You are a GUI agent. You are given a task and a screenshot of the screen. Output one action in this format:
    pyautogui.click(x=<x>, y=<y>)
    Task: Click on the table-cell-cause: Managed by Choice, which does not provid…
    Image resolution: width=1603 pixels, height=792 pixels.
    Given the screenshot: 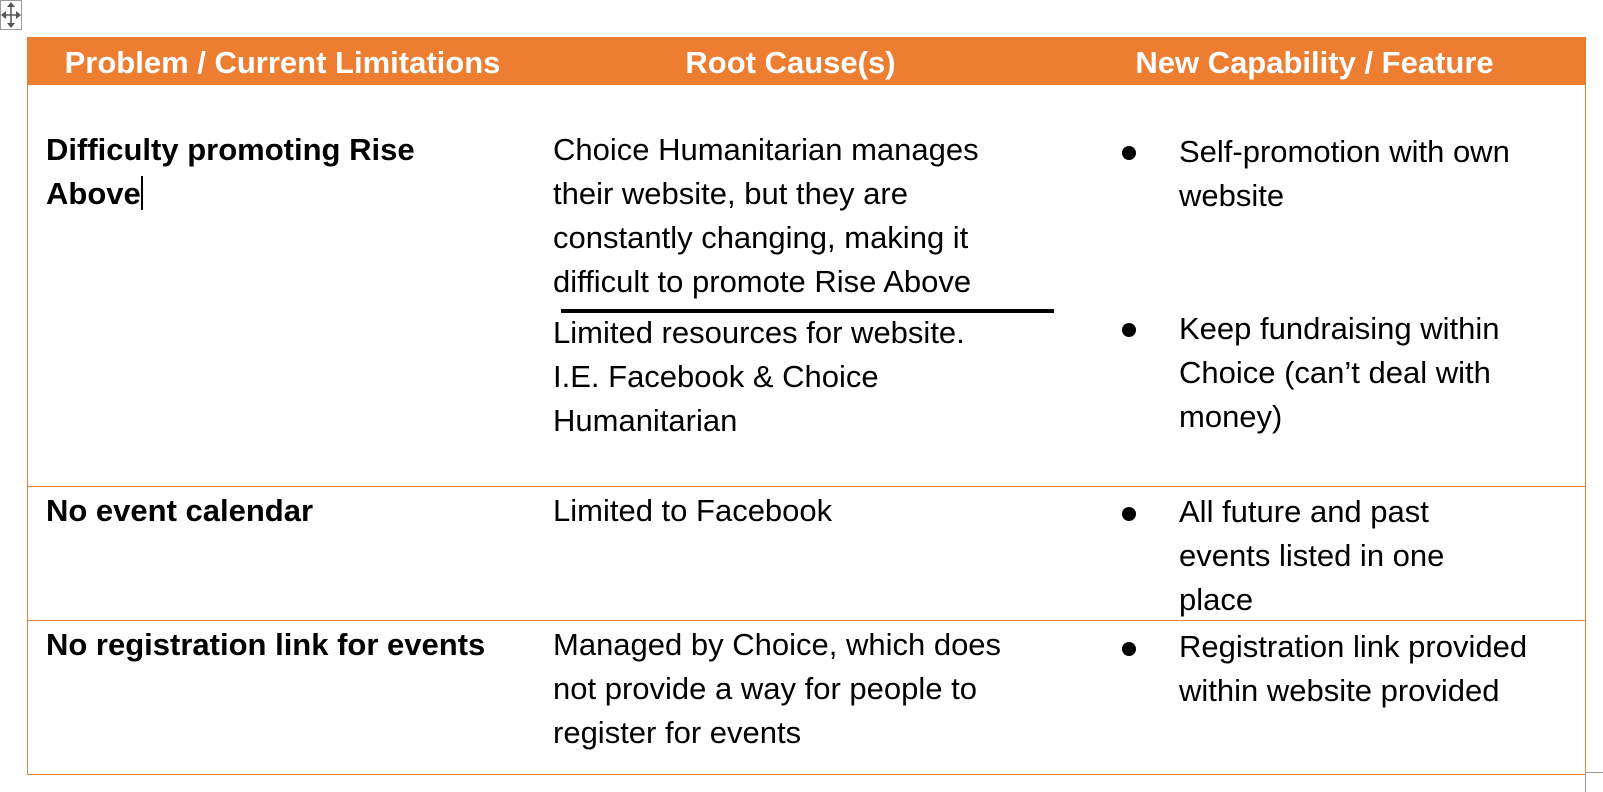 What is the action you would take?
    pyautogui.click(x=777, y=688)
    